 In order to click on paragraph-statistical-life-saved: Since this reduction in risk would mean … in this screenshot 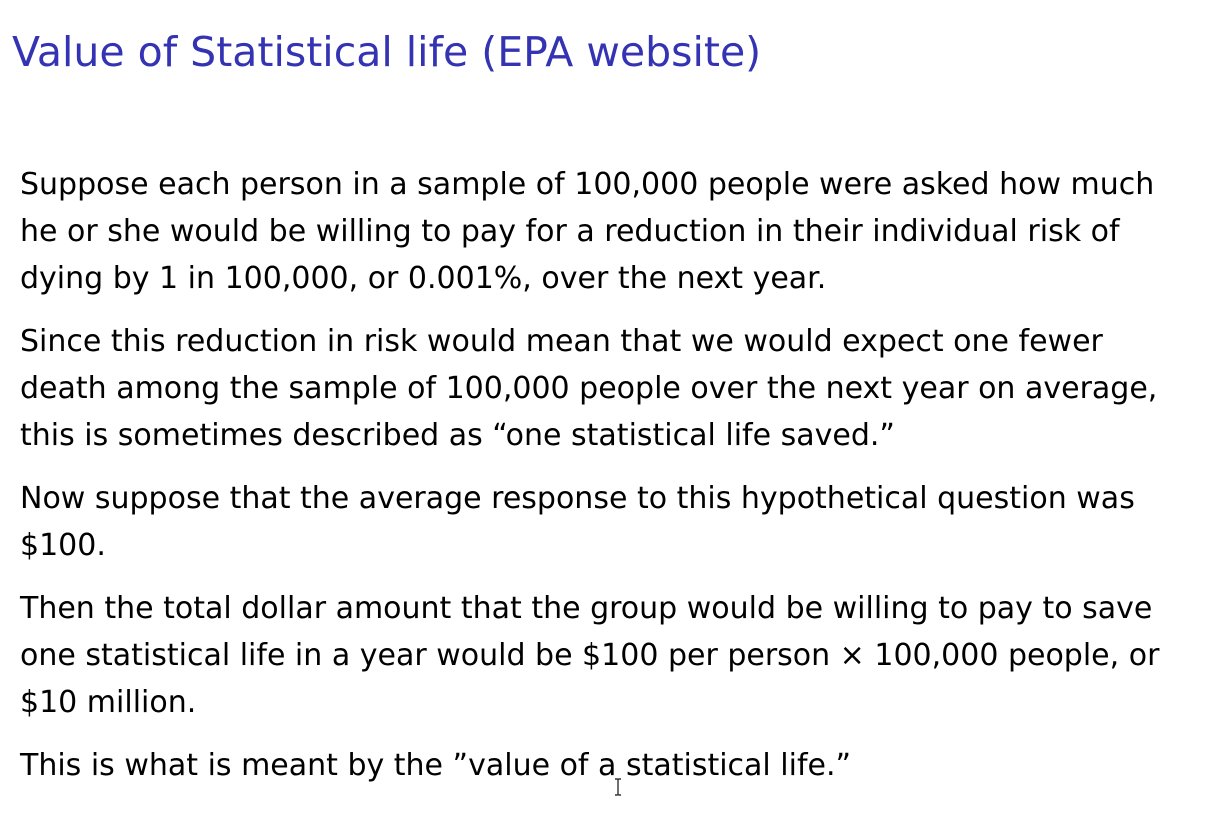, I will do `click(589, 388)`.